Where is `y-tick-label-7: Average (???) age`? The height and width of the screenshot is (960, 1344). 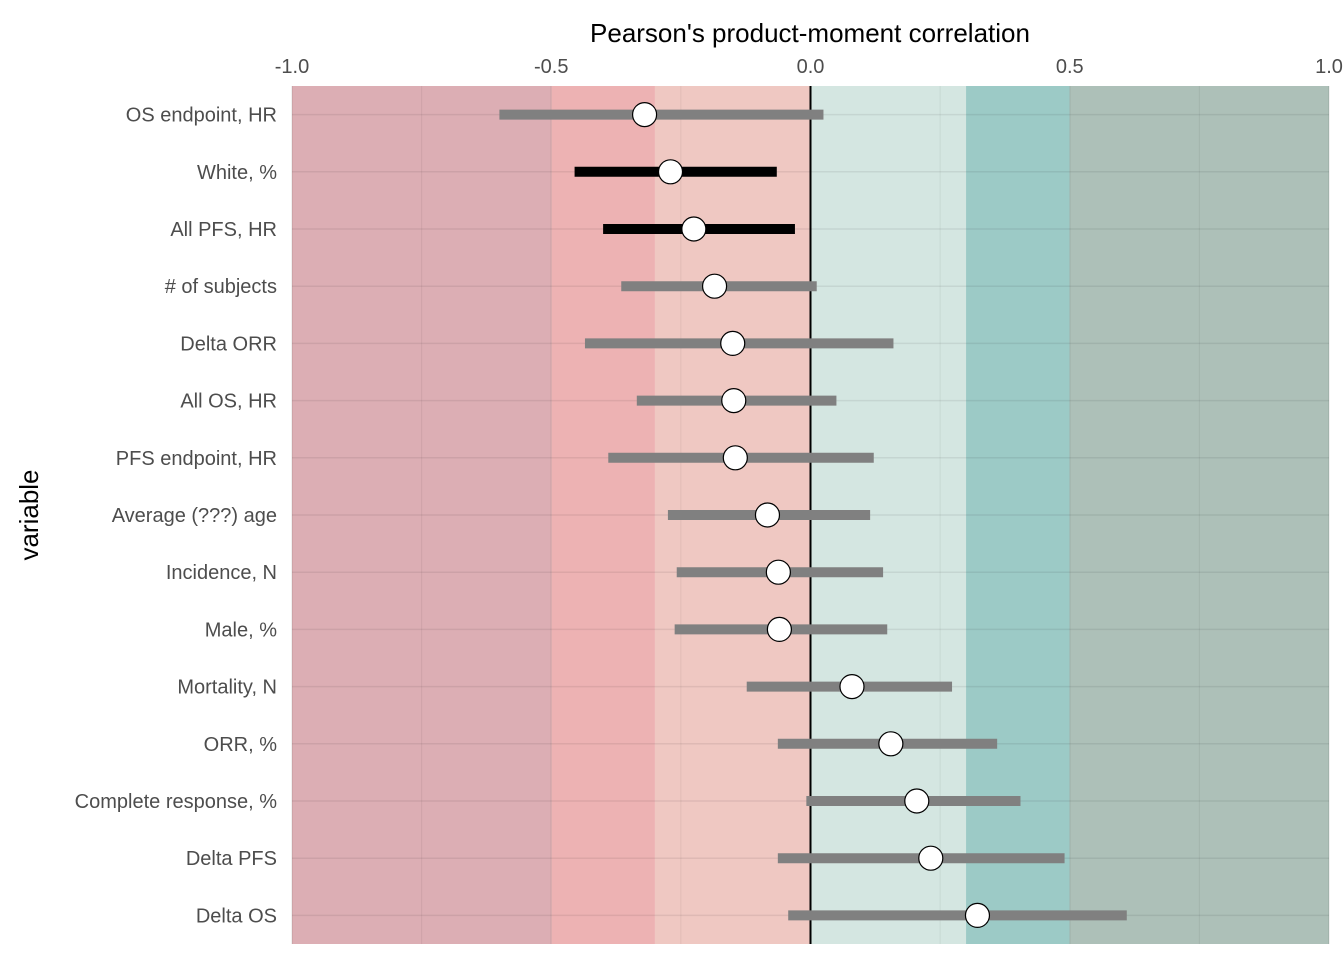
y-tick-label-7: Average (???) age is located at coordinates (194, 516).